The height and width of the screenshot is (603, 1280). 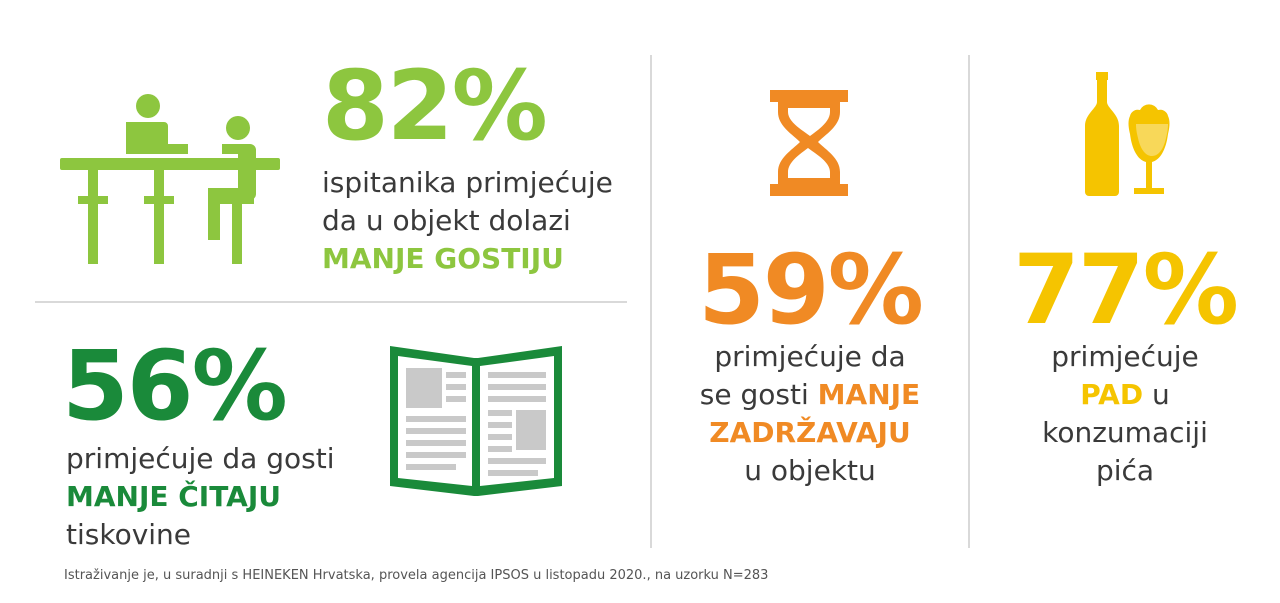 I want to click on stat-drinks-line1: primjećuje, so click(x=1125, y=356).